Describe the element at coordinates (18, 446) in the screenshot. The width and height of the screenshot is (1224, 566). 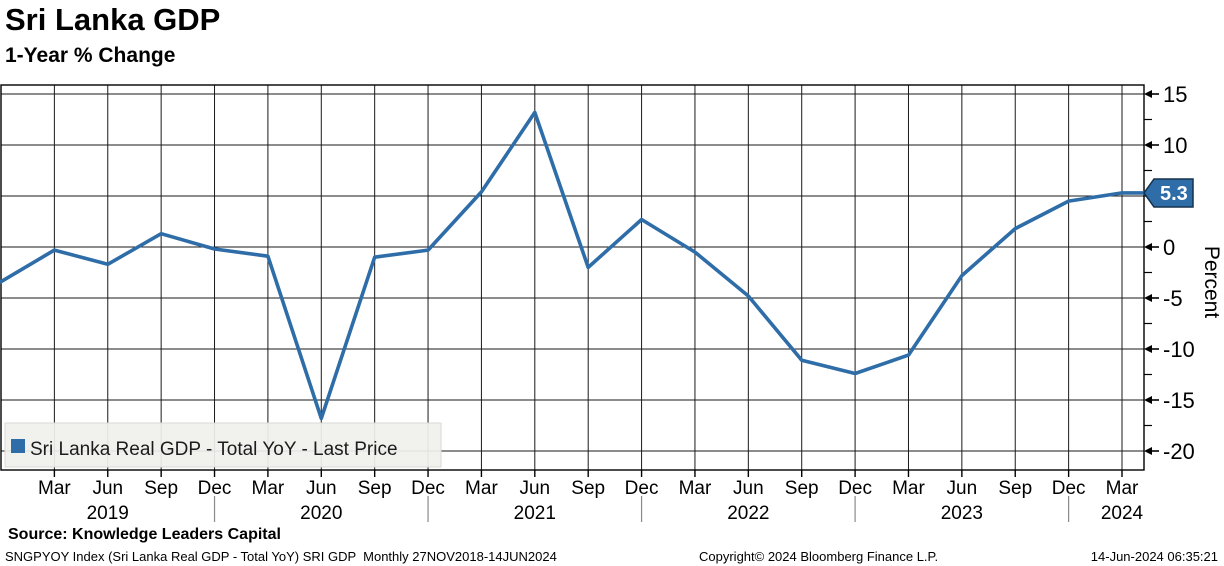
I see `legend-series-swatch` at that location.